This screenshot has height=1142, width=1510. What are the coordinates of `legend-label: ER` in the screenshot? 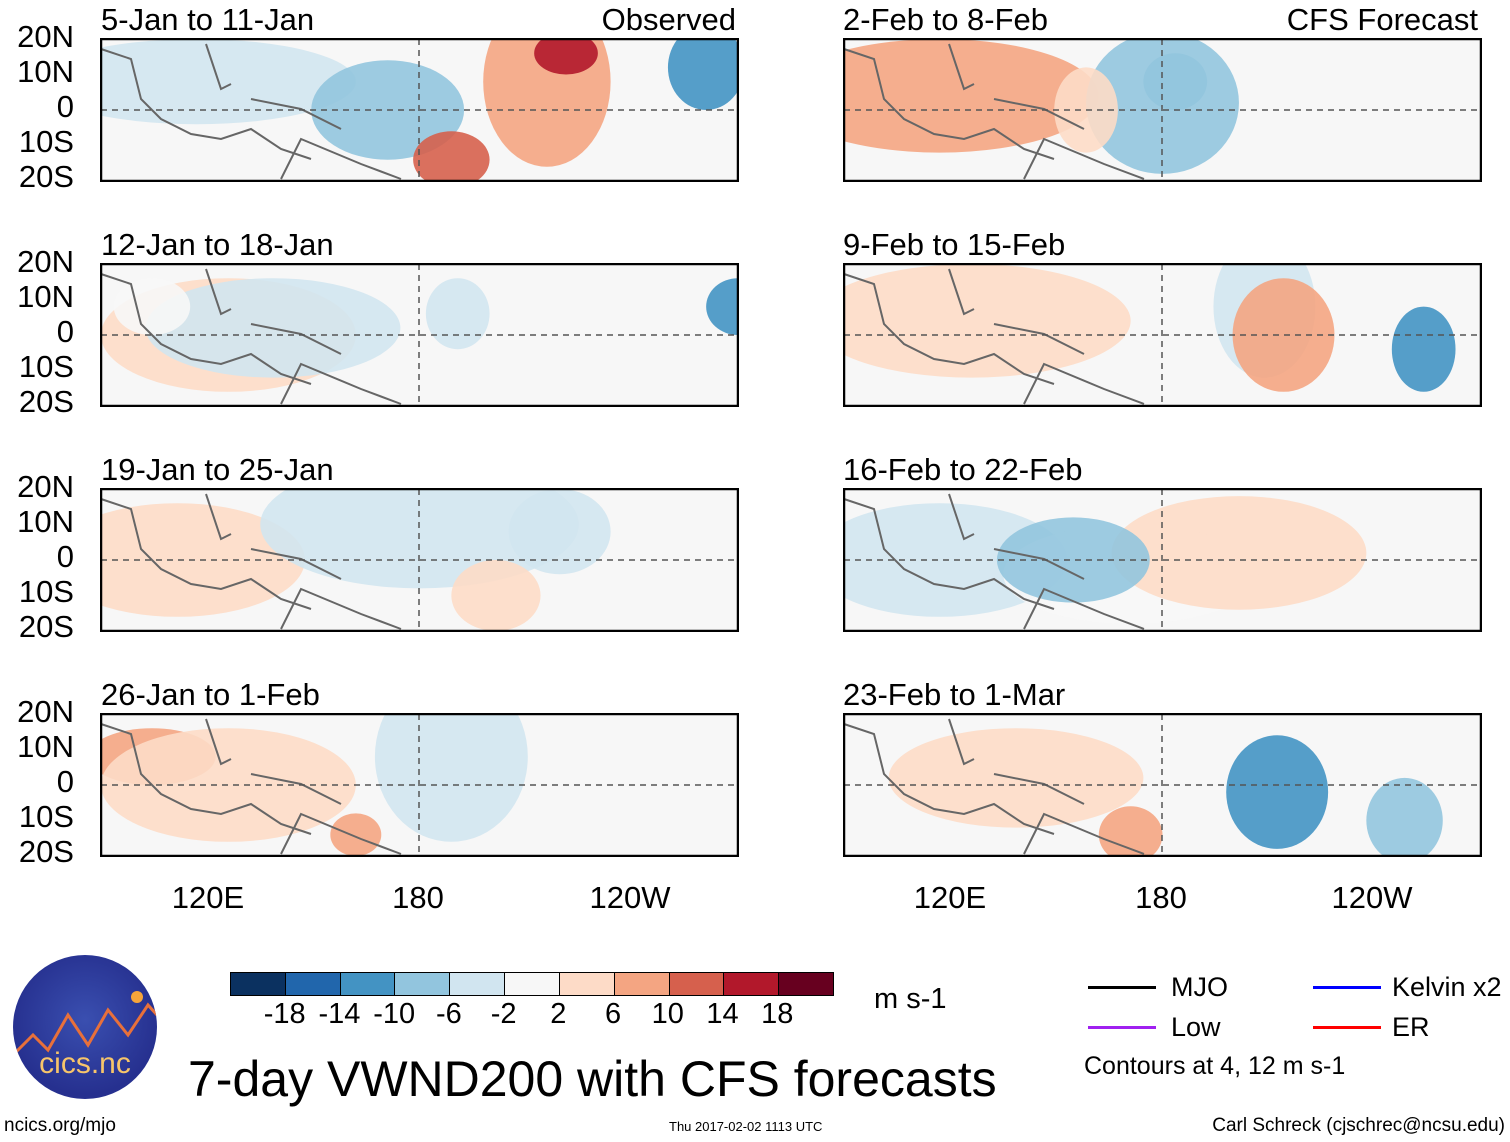 It's located at (1411, 1027).